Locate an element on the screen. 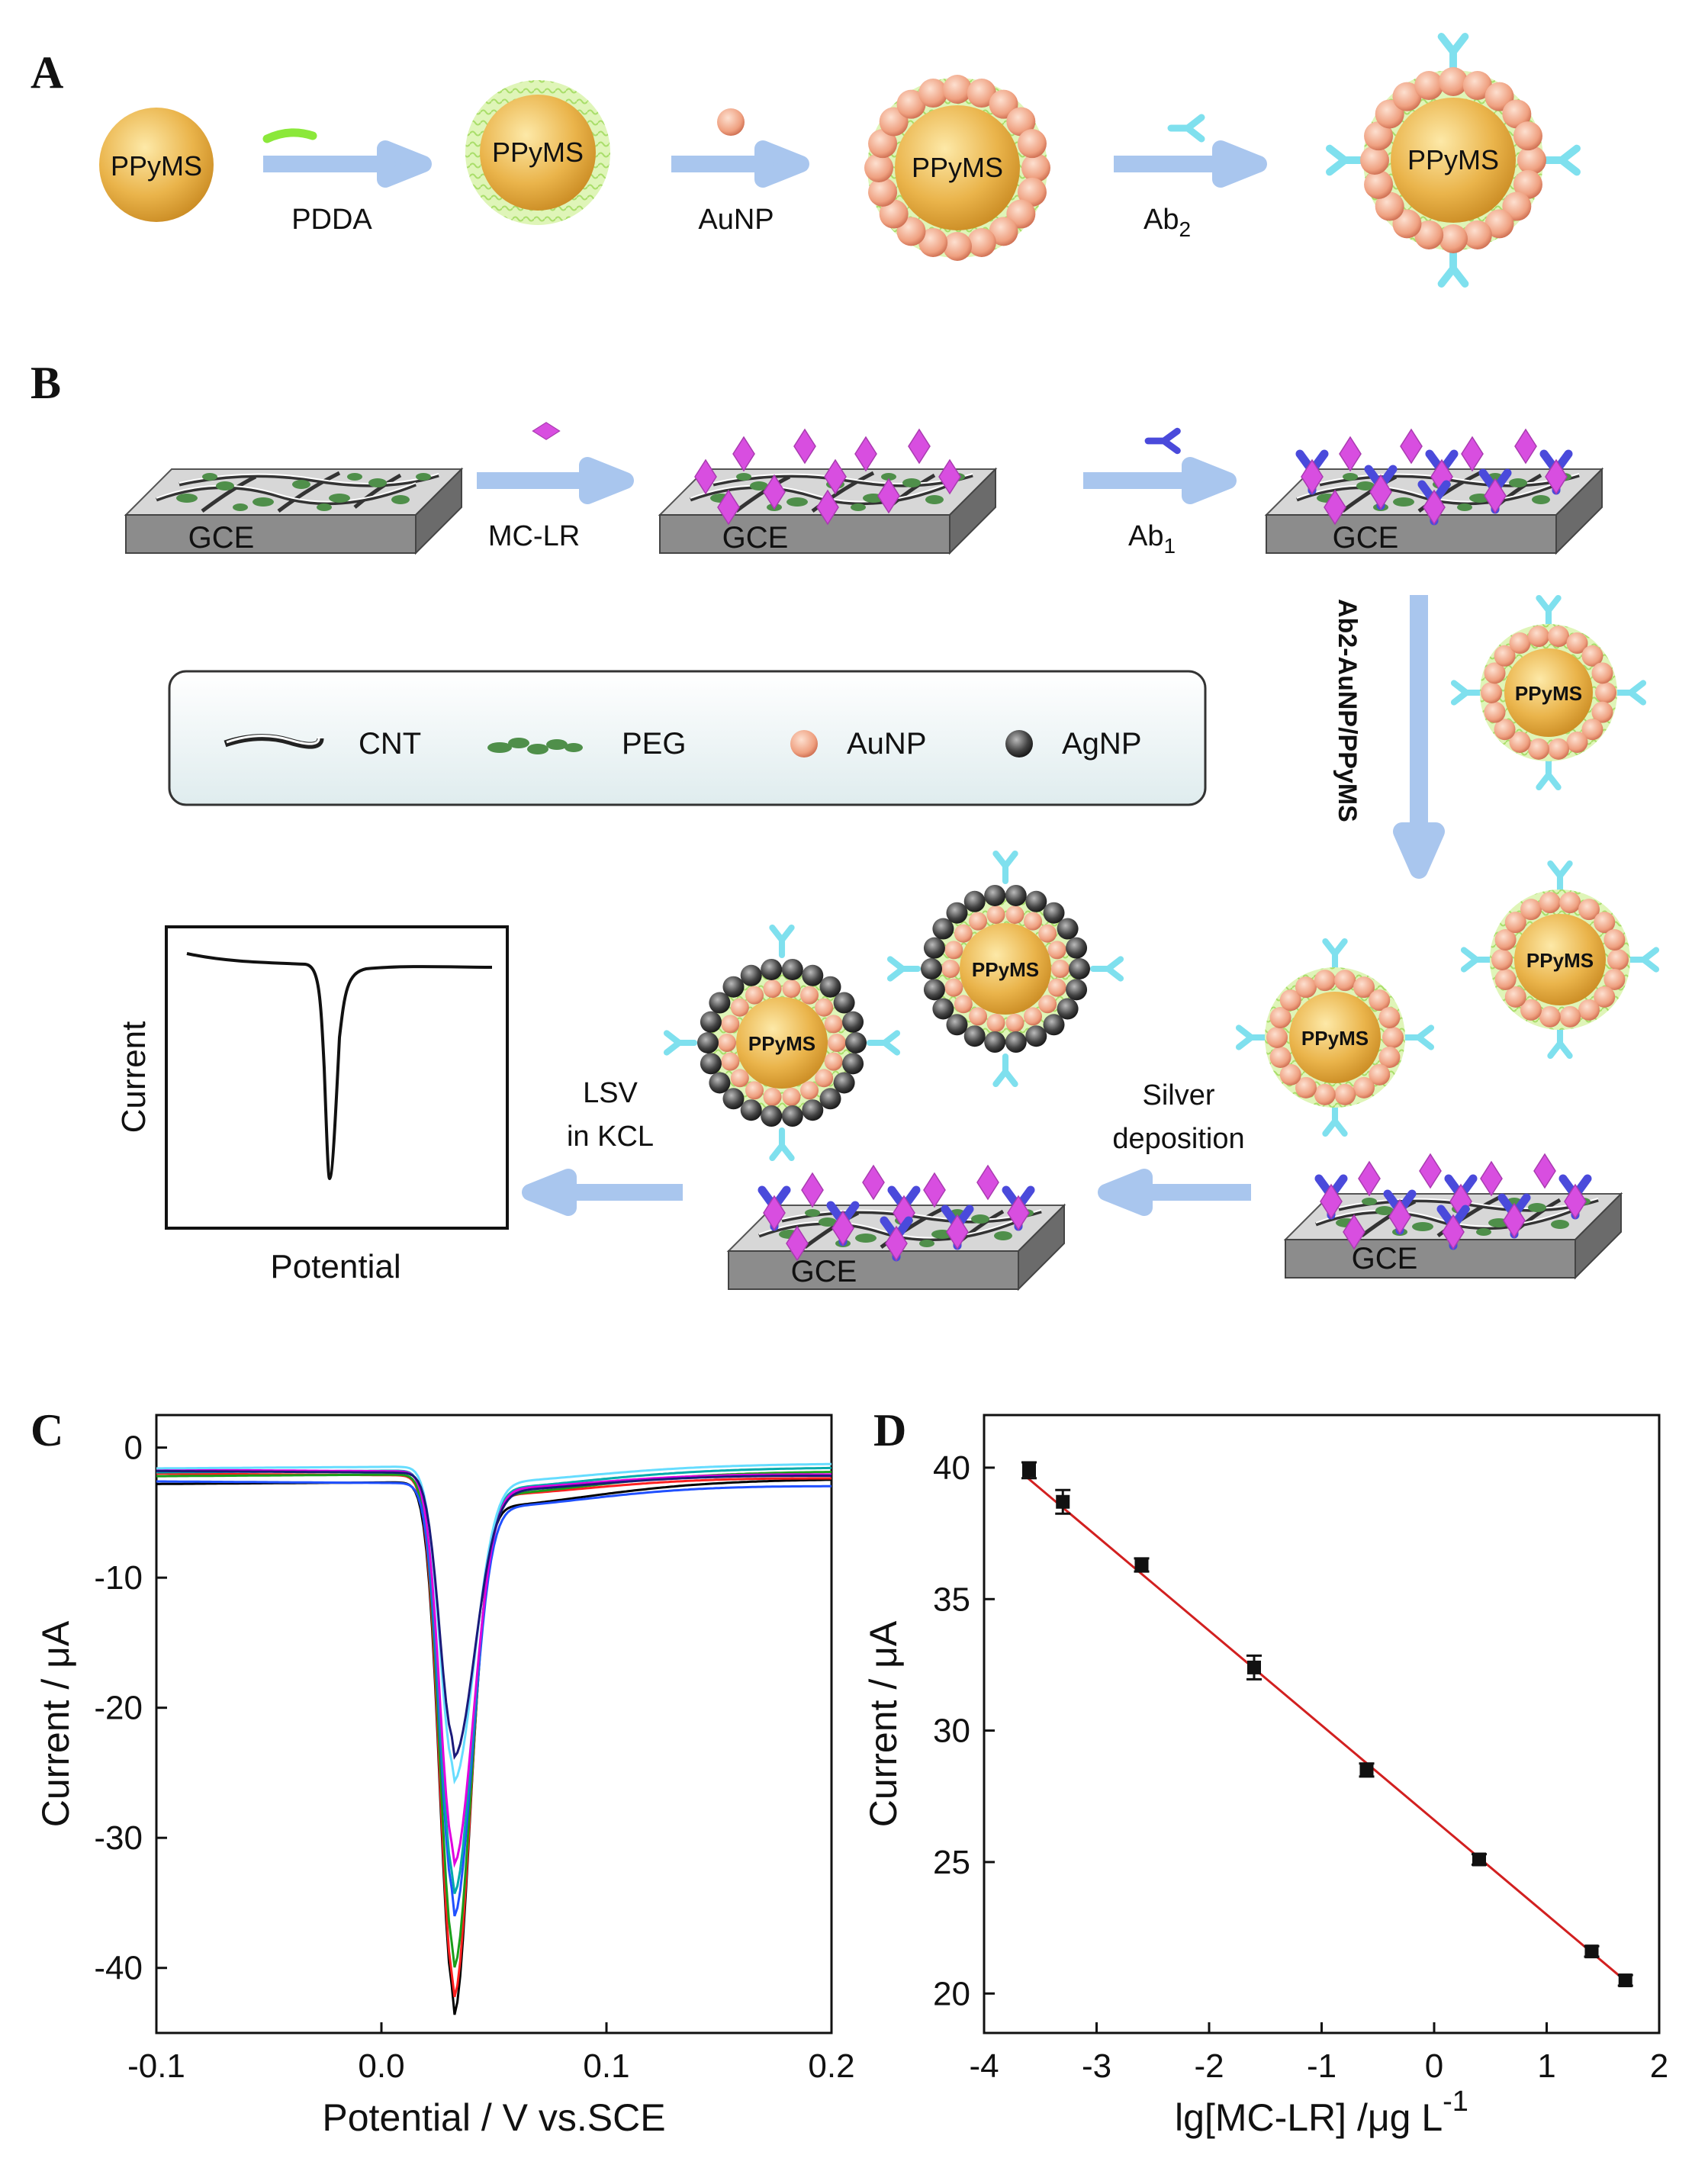  x-tick-label: 0 is located at coordinates (1434, 2066).